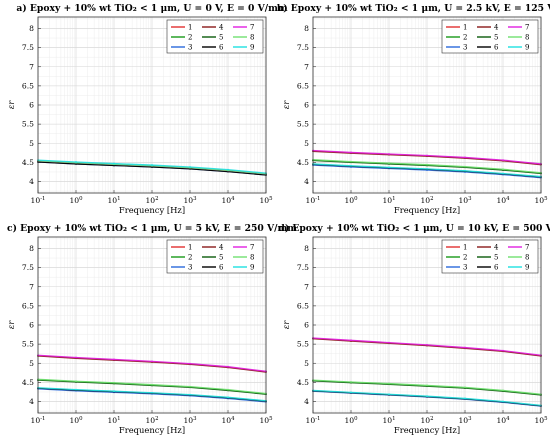  I want to click on chart-c-y-tick-label: 6.5, so click(28, 305).